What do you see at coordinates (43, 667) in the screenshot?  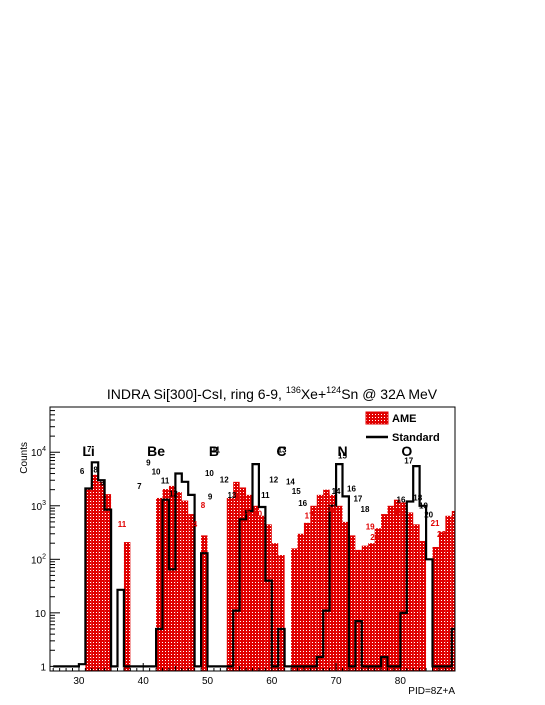 I see `y-tick-label: 1` at bounding box center [43, 667].